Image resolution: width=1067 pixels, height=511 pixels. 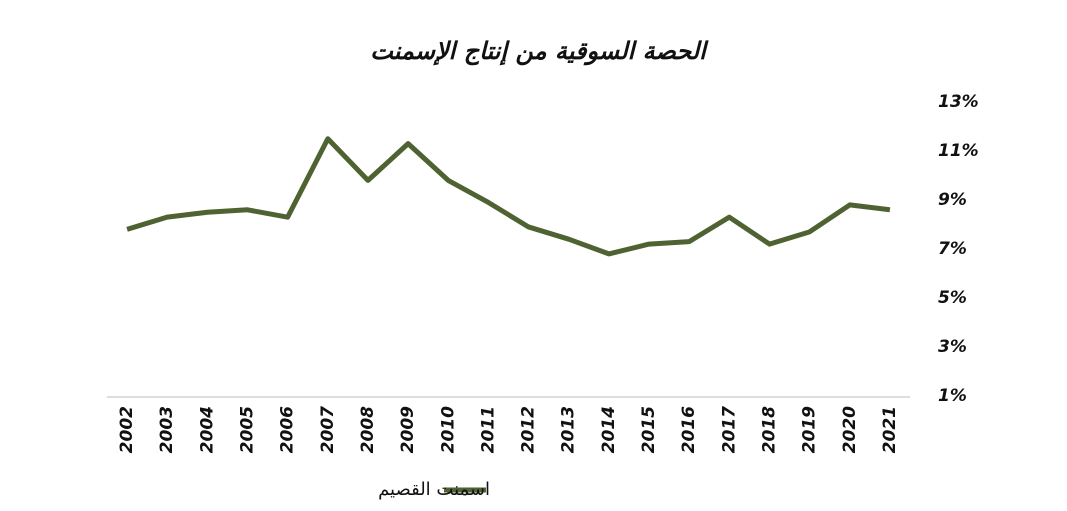 I want to click on y-tick-label: 3%, so click(x=952, y=347).